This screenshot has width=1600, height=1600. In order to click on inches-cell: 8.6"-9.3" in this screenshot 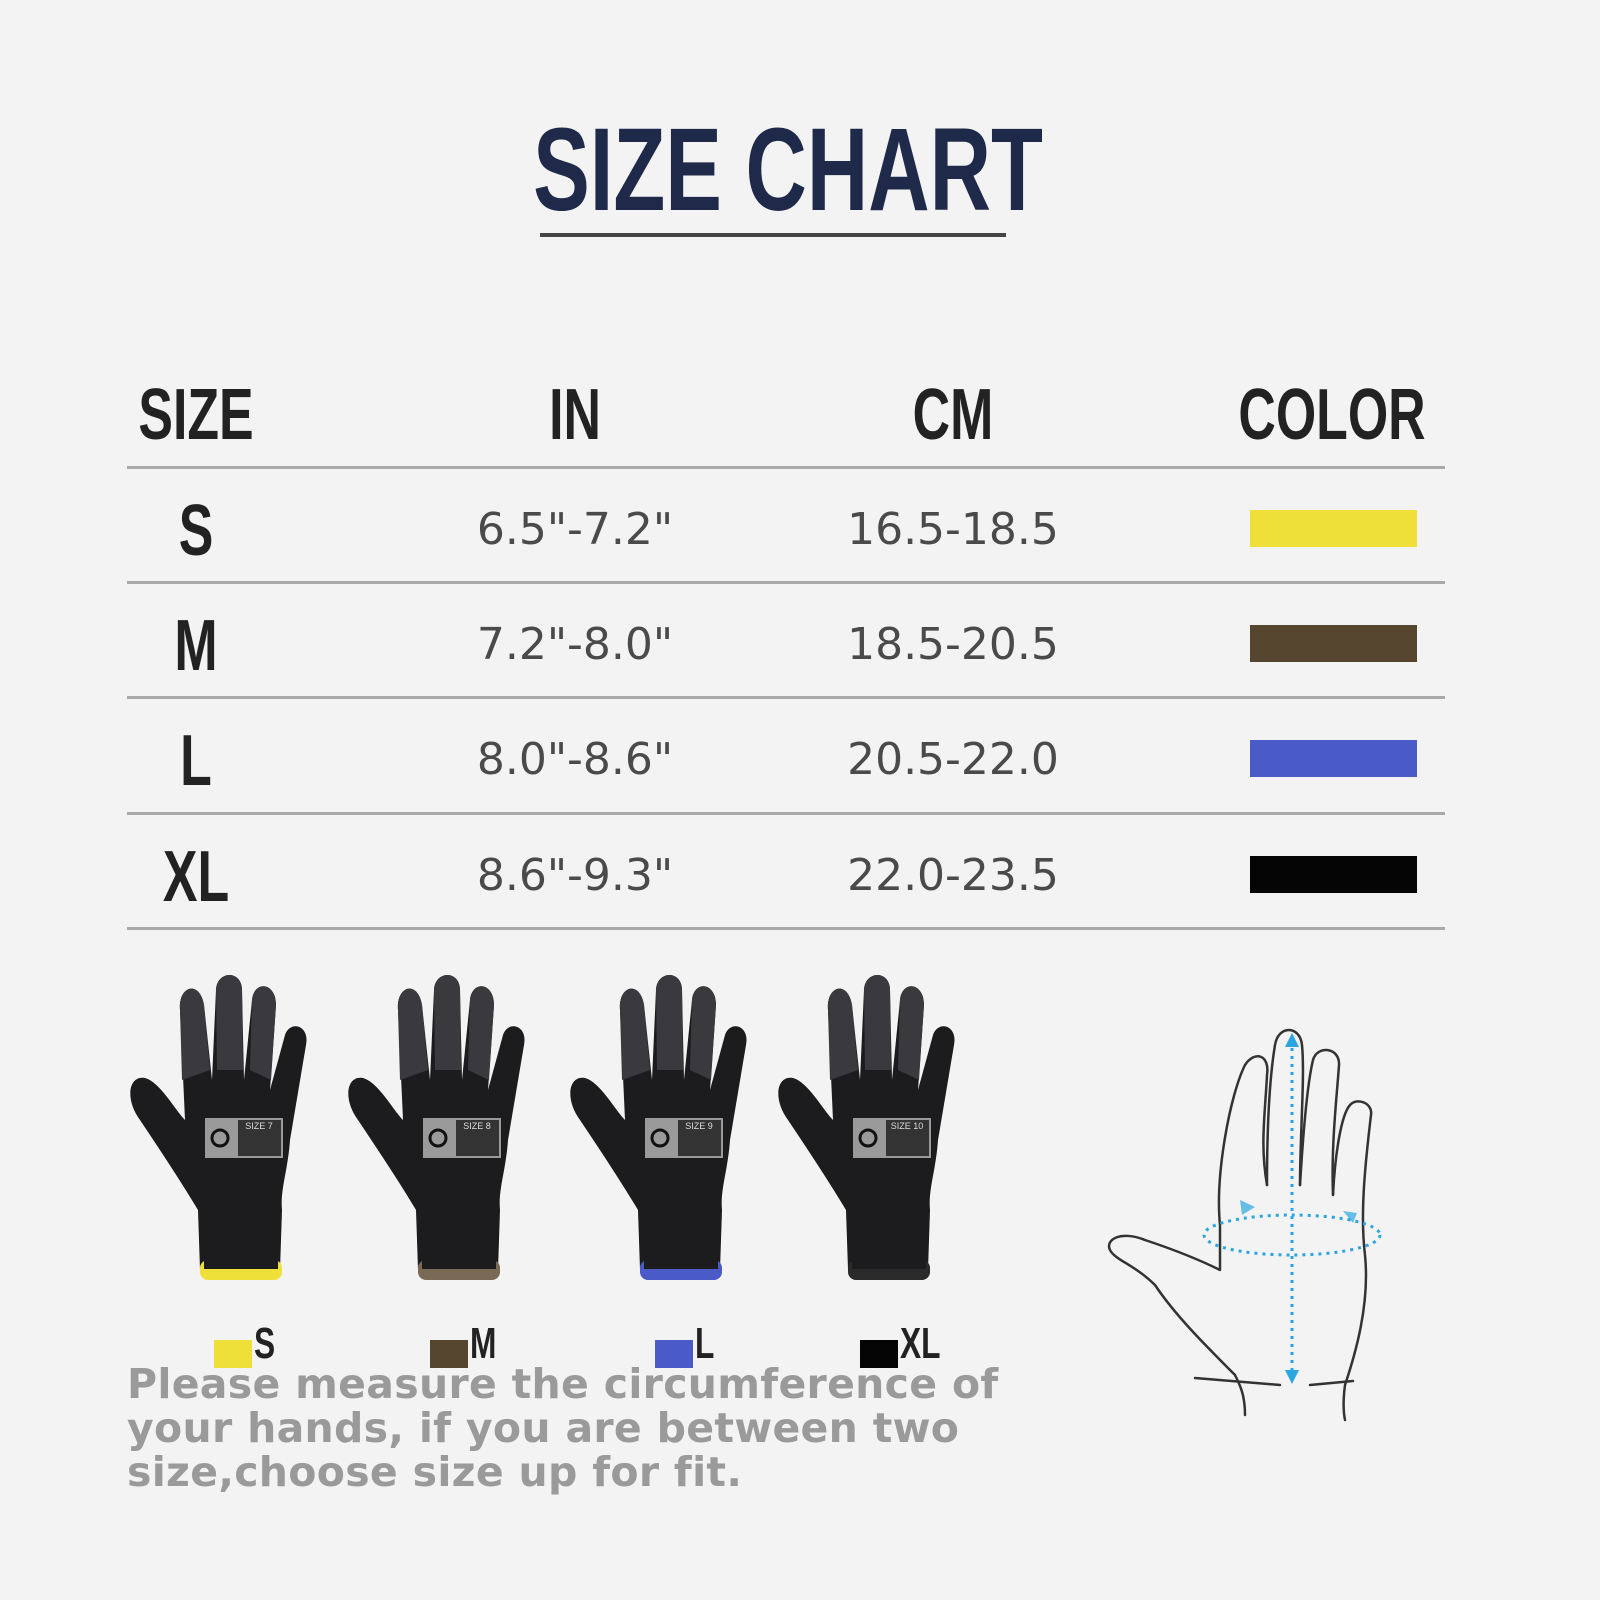, I will do `click(575, 875)`.